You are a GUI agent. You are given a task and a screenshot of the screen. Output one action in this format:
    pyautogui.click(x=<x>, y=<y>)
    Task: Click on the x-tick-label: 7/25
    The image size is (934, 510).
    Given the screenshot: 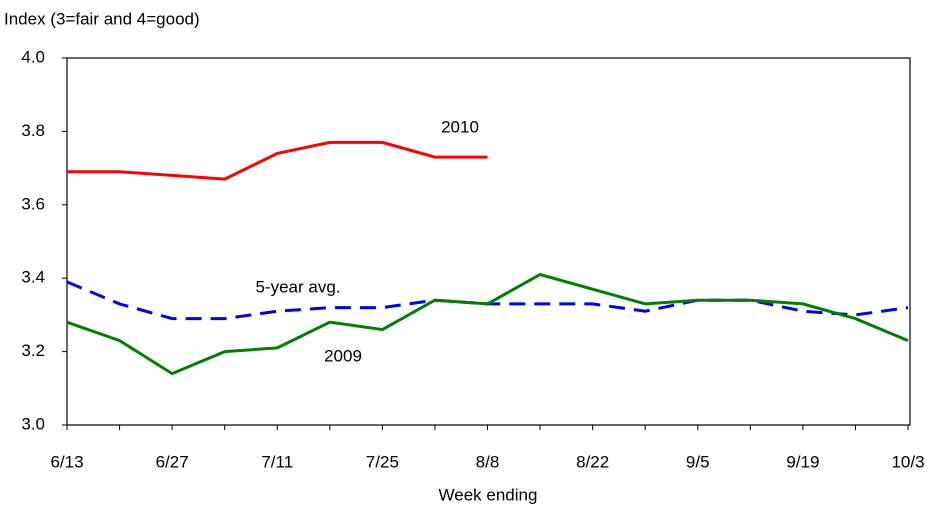 What is the action you would take?
    pyautogui.click(x=382, y=461)
    